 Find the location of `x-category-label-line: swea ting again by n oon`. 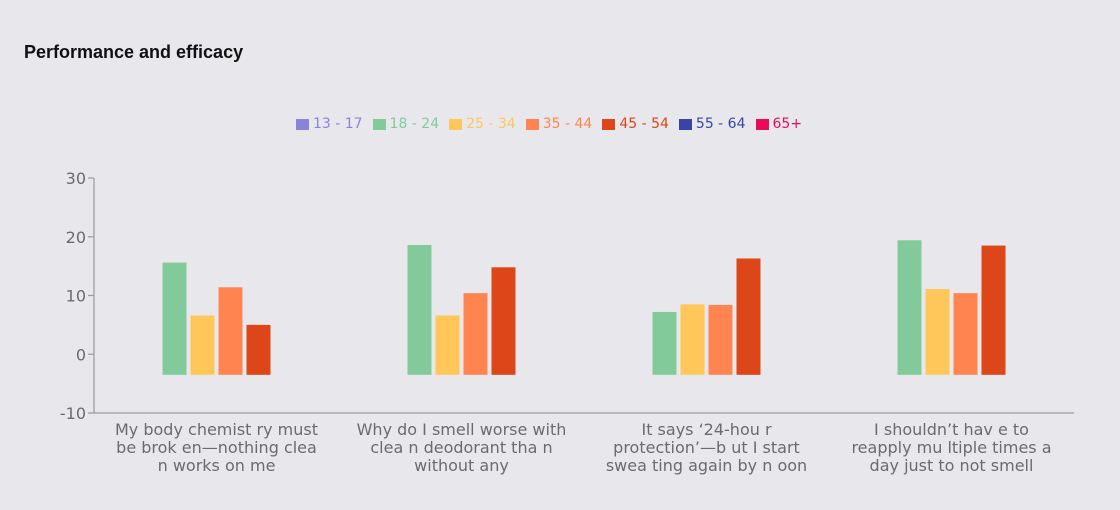

x-category-label-line: swea ting again by n oon is located at coordinates (706, 465).